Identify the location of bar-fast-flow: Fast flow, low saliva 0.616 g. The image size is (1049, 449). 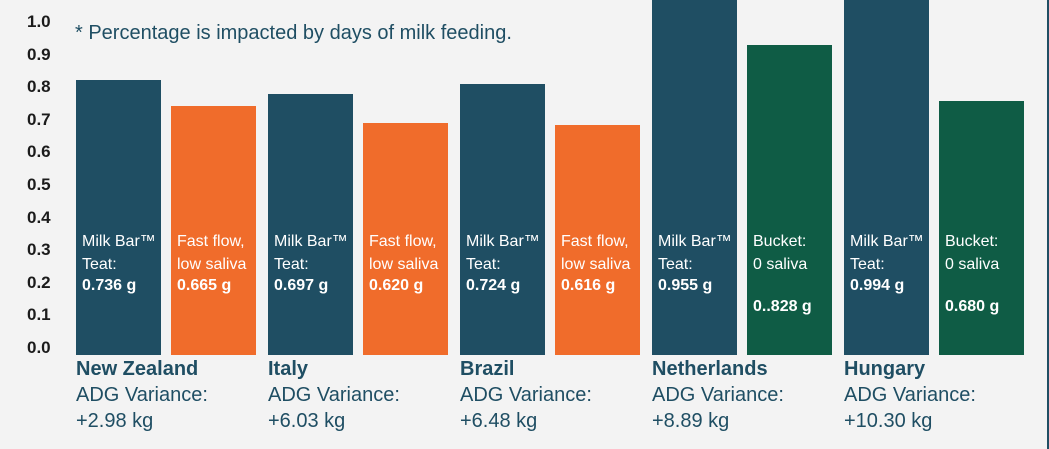
(597, 240).